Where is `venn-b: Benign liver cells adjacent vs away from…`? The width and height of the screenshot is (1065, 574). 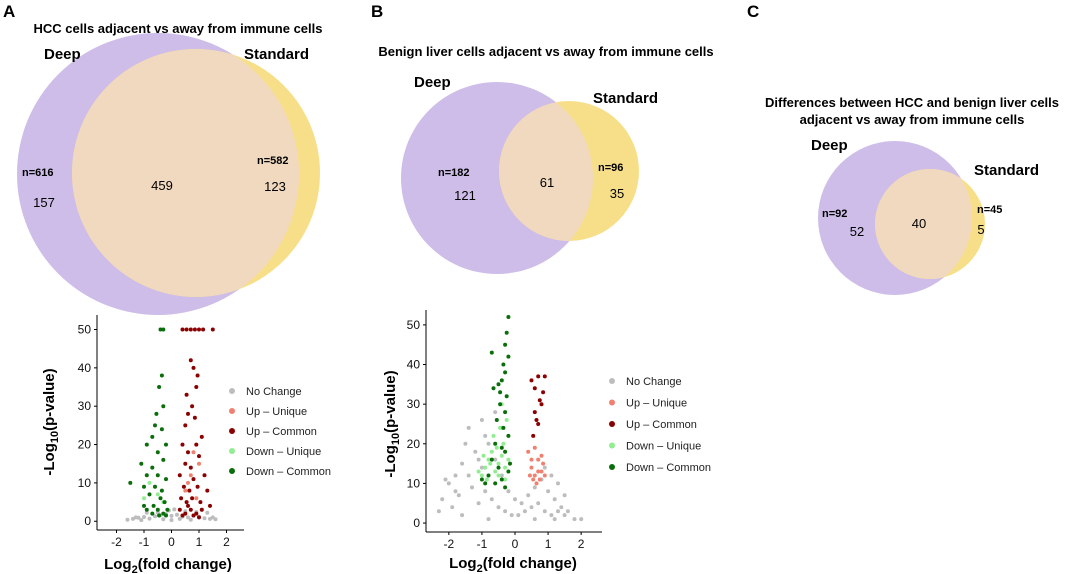
venn-b: Benign liver cells adjacent vs away from… is located at coordinates (546, 159).